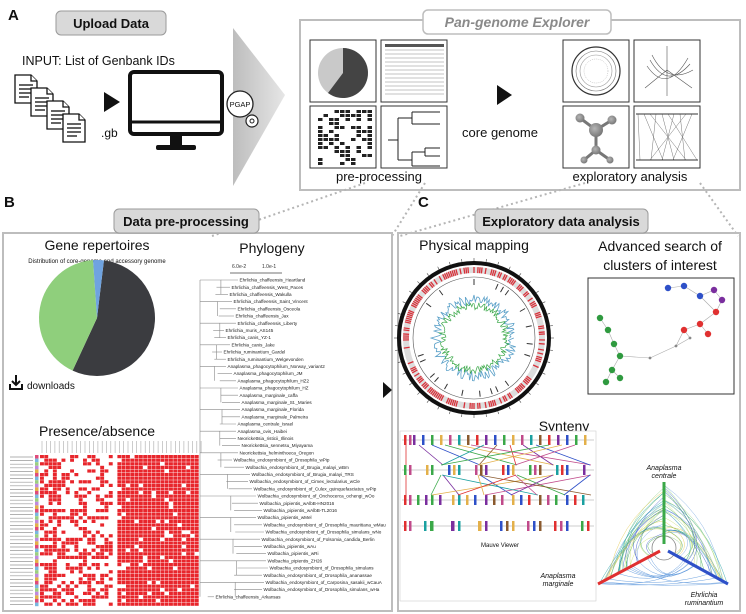  What do you see at coordinates (418, 282) in the screenshot?
I see `circos-tick` at bounding box center [418, 282].